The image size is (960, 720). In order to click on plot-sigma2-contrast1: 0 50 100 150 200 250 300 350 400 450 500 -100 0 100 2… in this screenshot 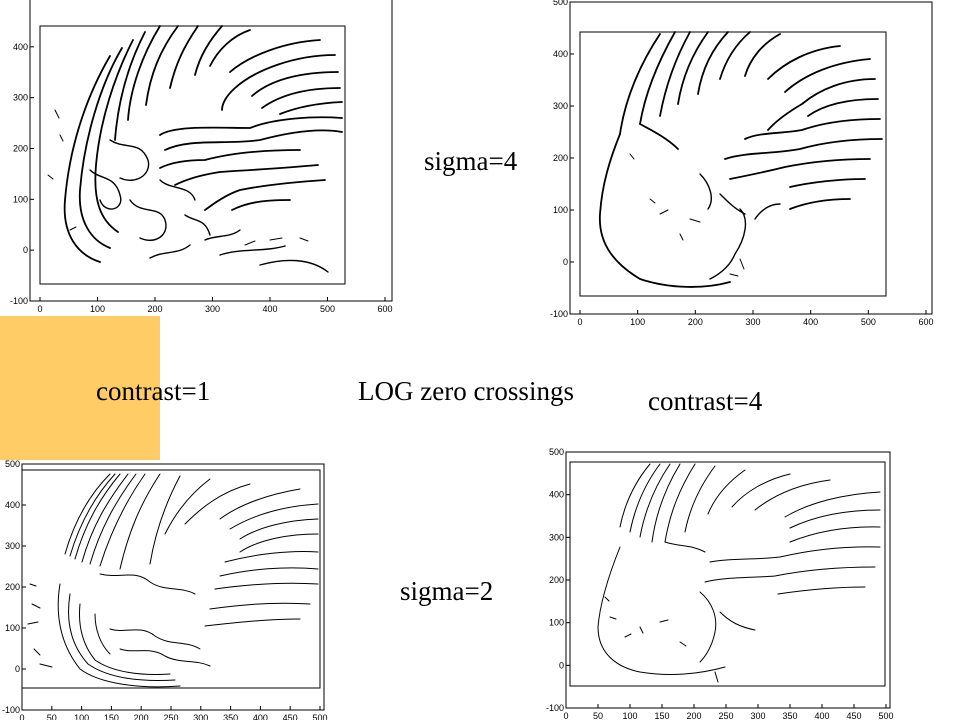, I will do `click(170, 589)`.